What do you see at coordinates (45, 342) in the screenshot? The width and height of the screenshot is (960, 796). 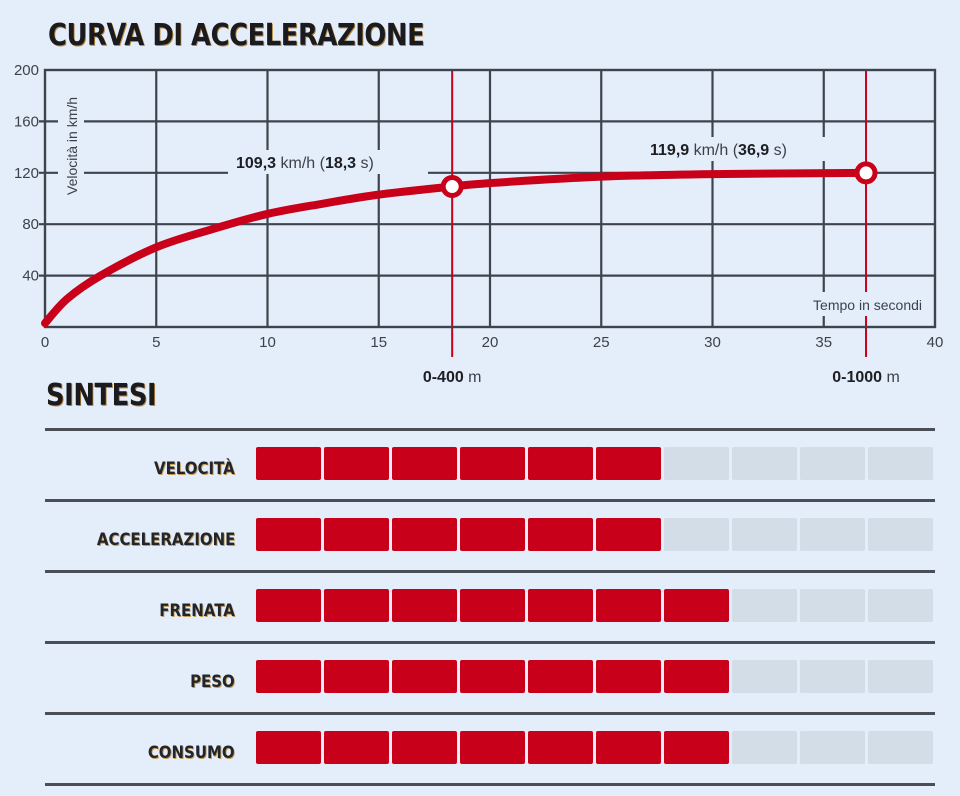 I see `x-tick-label: 0` at bounding box center [45, 342].